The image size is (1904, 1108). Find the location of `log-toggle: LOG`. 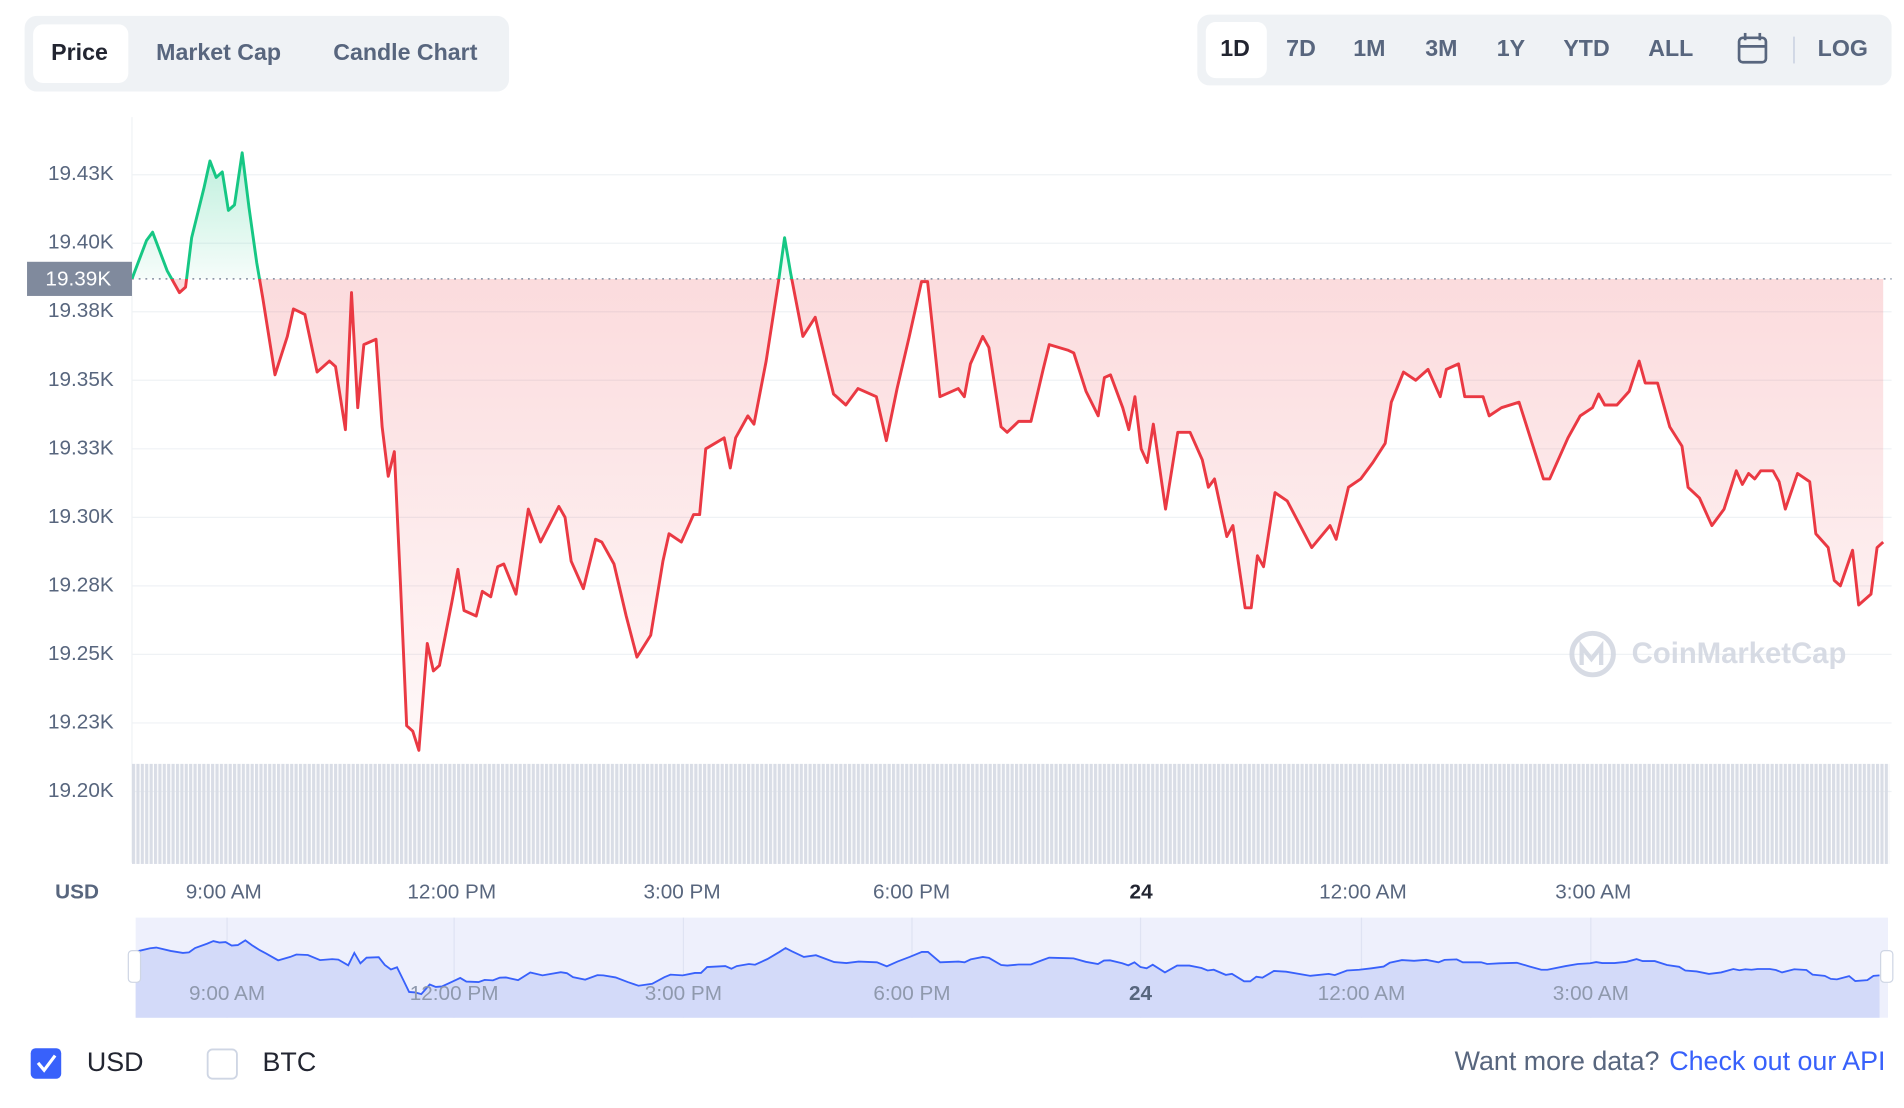

log-toggle: LOG is located at coordinates (1843, 48).